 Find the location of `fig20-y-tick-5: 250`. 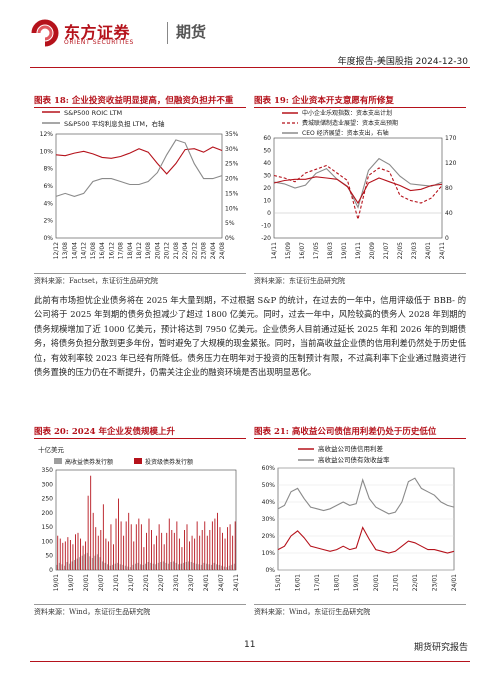

fig20-y-tick-5: 250 is located at coordinates (48, 499).